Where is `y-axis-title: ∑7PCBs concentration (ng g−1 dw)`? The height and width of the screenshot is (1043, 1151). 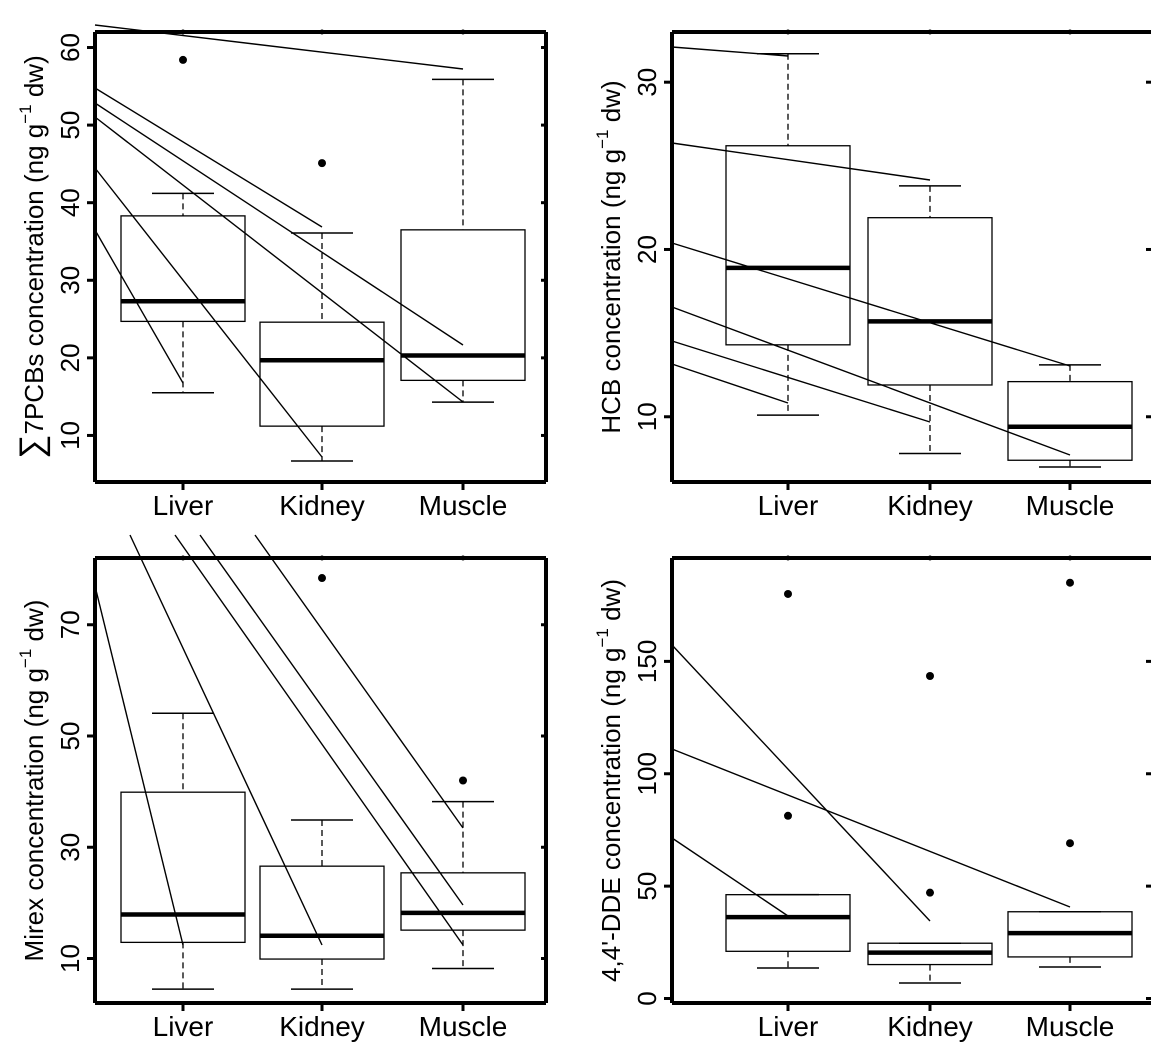 y-axis-title: ∑7PCBs concentration (ng g−1 dw) is located at coordinates (32, 257).